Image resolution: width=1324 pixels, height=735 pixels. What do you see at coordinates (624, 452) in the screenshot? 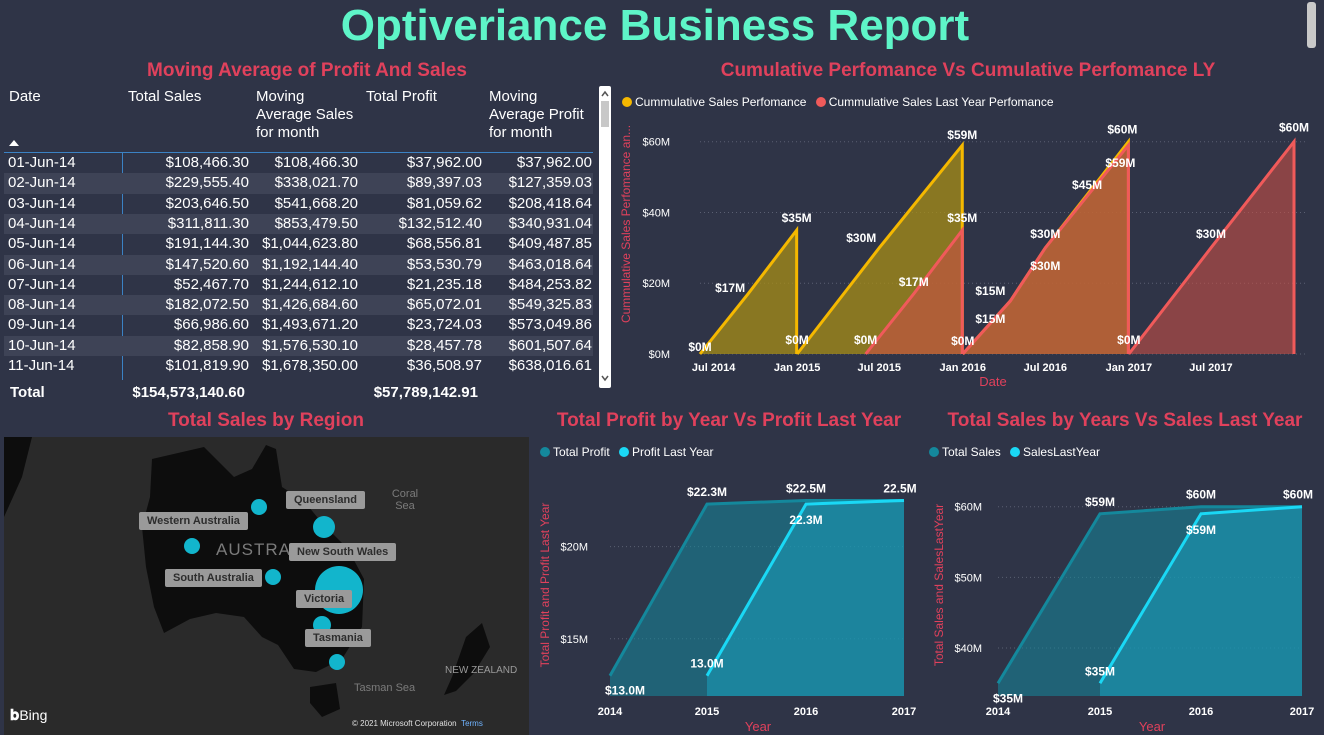
I see `profit-ly-legend-dot` at bounding box center [624, 452].